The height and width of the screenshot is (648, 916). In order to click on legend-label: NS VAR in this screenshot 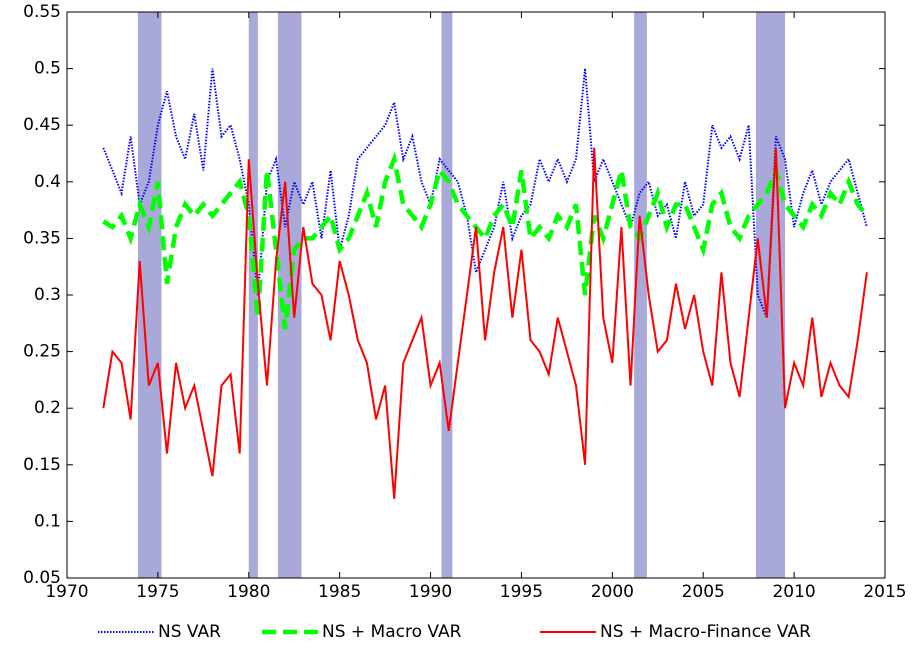, I will do `click(189, 632)`.